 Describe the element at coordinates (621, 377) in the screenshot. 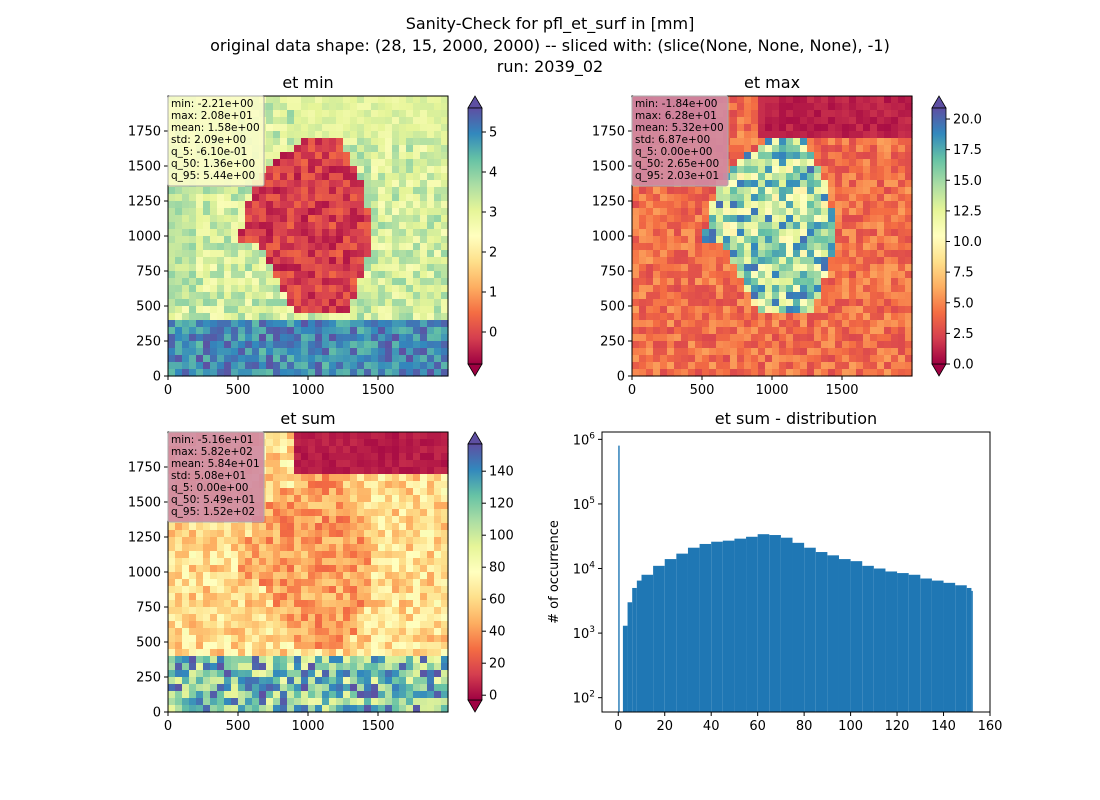

I see `y-tick-label: 0` at that location.